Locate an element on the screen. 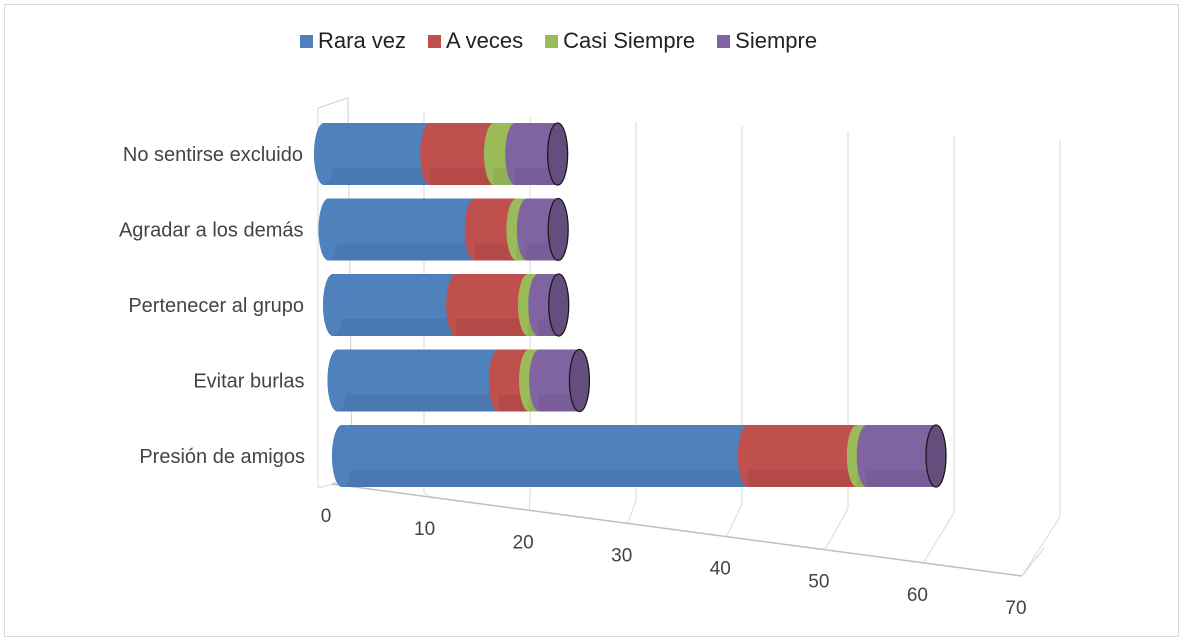  category-label: Pertenecer al grupo is located at coordinates (216, 306).